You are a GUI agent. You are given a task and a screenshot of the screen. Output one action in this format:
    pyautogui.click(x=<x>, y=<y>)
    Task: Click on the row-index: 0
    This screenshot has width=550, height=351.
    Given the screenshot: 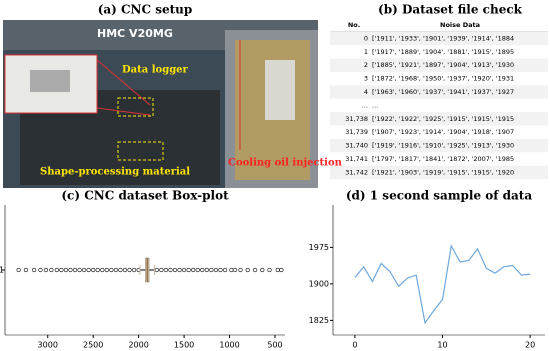 What is the action you would take?
    pyautogui.click(x=366, y=38)
    